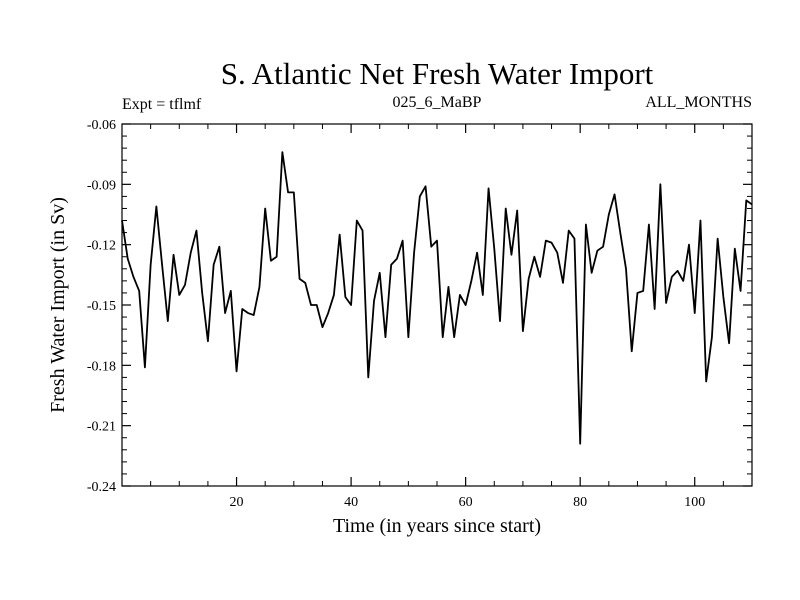  Describe the element at coordinates (437, 73) in the screenshot. I see `chart-title: S. Atlantic Net Fresh Water Import` at that location.